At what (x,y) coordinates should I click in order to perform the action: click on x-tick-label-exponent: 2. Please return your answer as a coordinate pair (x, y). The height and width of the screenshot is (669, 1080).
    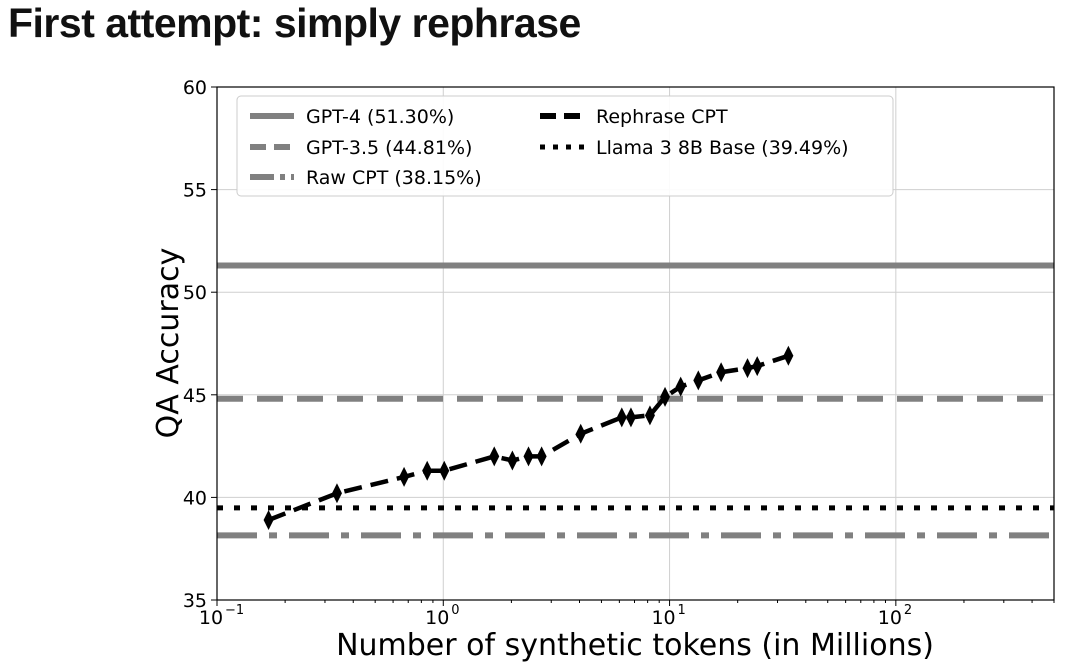
    Looking at the image, I should click on (908, 610).